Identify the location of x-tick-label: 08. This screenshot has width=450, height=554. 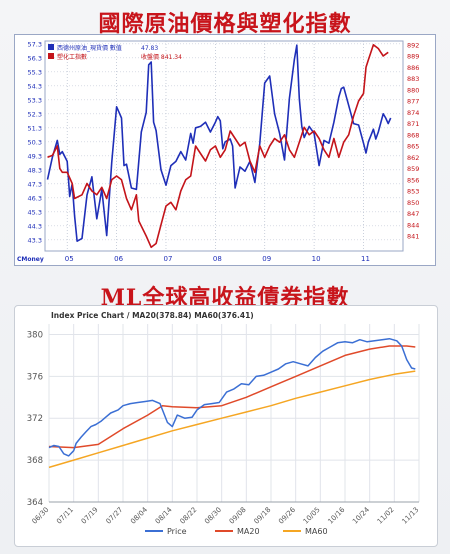
(217, 259).